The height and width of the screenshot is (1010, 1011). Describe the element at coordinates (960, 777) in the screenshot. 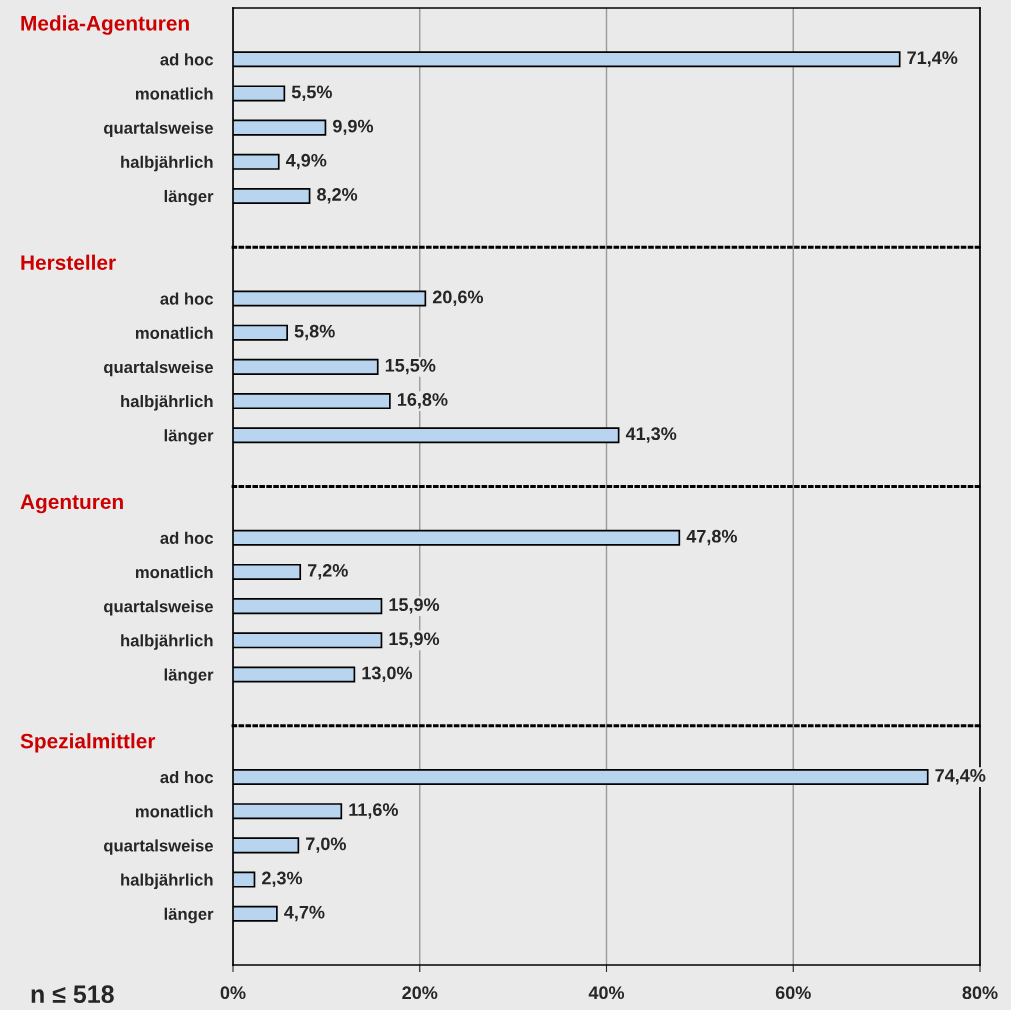

I see `data-label: 74,4%` at that location.